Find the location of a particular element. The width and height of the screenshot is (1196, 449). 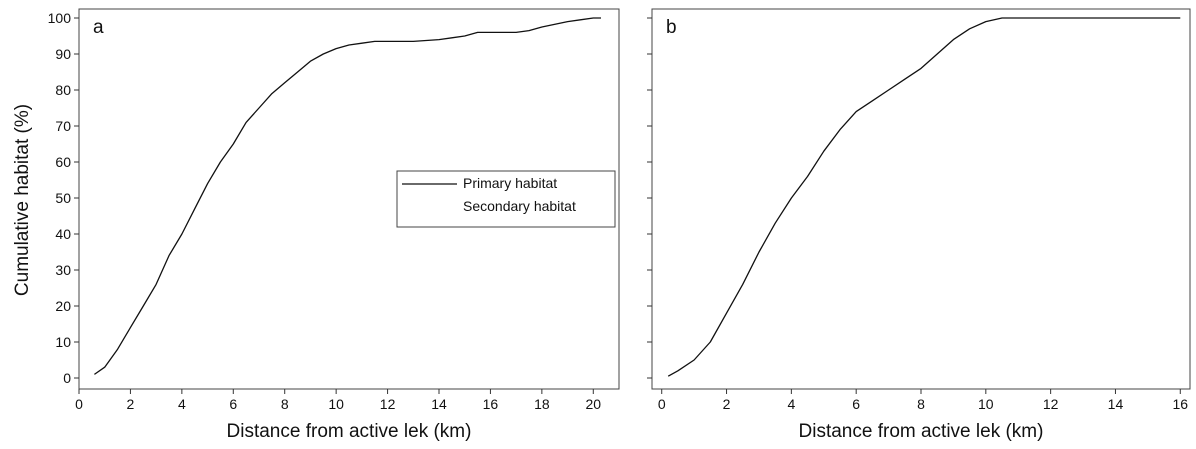

panel-label: a is located at coordinates (98, 27).